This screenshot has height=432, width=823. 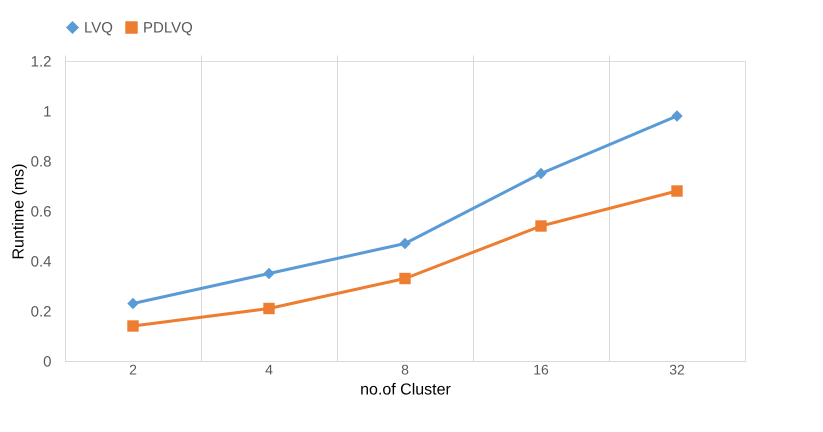 What do you see at coordinates (19, 211) in the screenshot?
I see `y-axis-title: Runtime (ms)` at bounding box center [19, 211].